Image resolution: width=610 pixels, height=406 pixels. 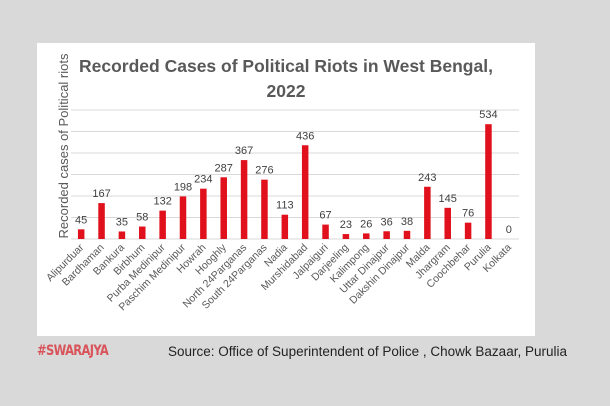 I want to click on data-label: 534, so click(x=488, y=115).